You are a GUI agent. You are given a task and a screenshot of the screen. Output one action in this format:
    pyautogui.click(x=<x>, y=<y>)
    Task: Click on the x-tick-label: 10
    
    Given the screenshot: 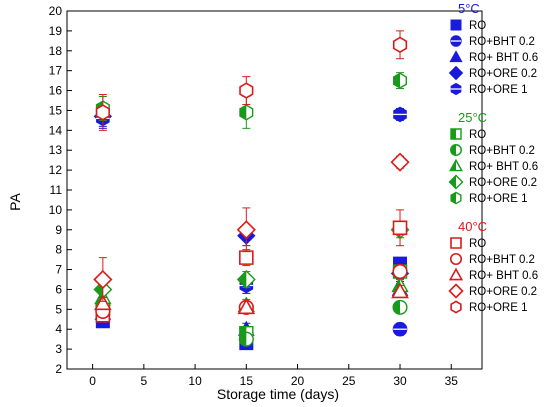 What is the action you would take?
    pyautogui.click(x=195, y=381)
    